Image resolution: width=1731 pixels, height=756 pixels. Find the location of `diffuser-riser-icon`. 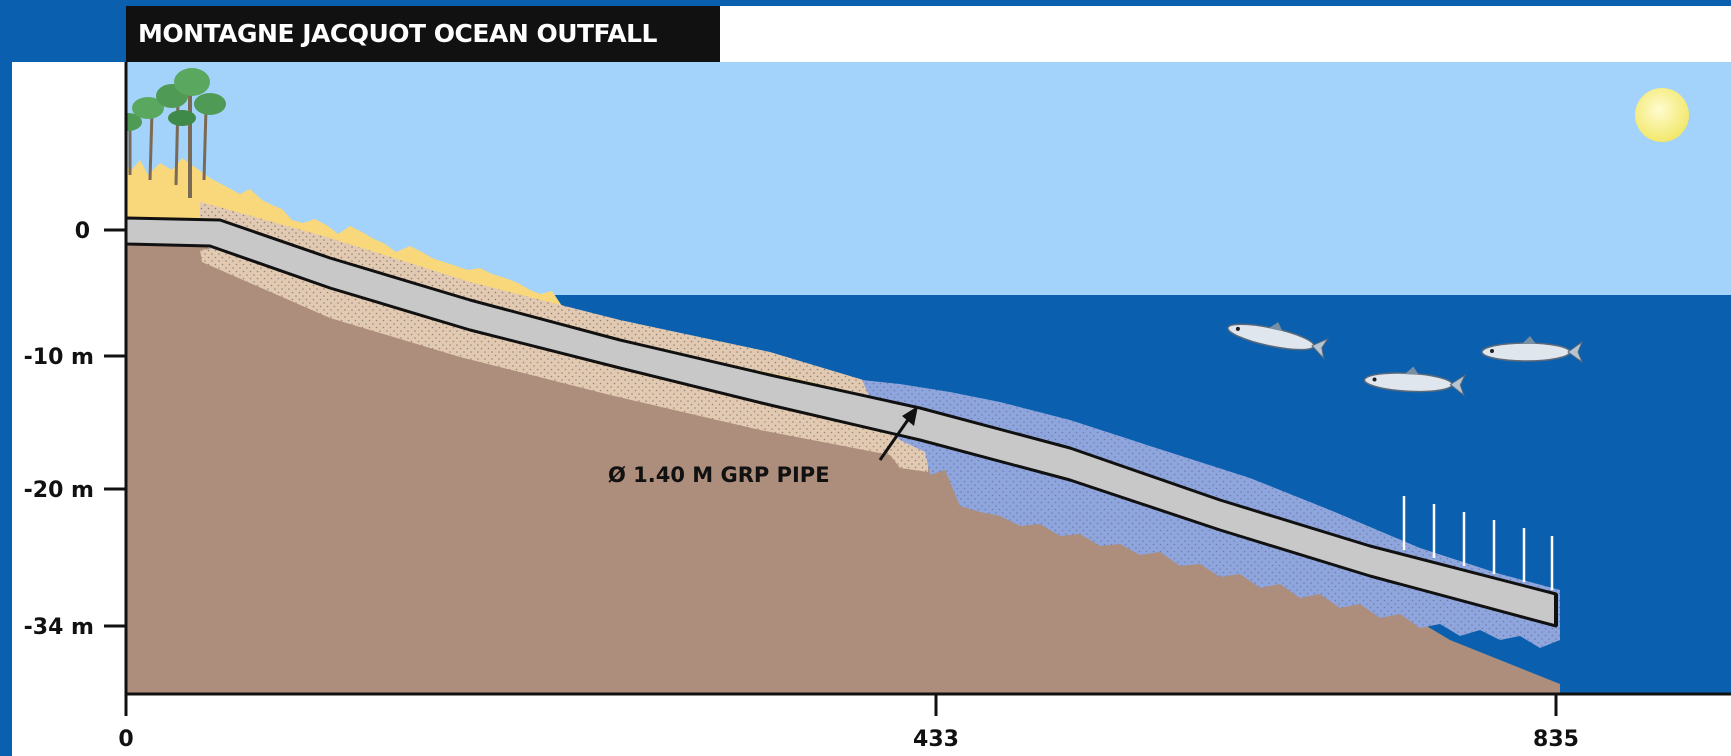

diffuser-riser-icon is located at coordinates (1478, 543).